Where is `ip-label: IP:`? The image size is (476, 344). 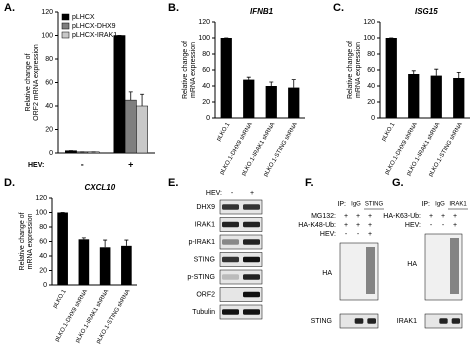 ip-label: IP: is located at coordinates (425, 204).